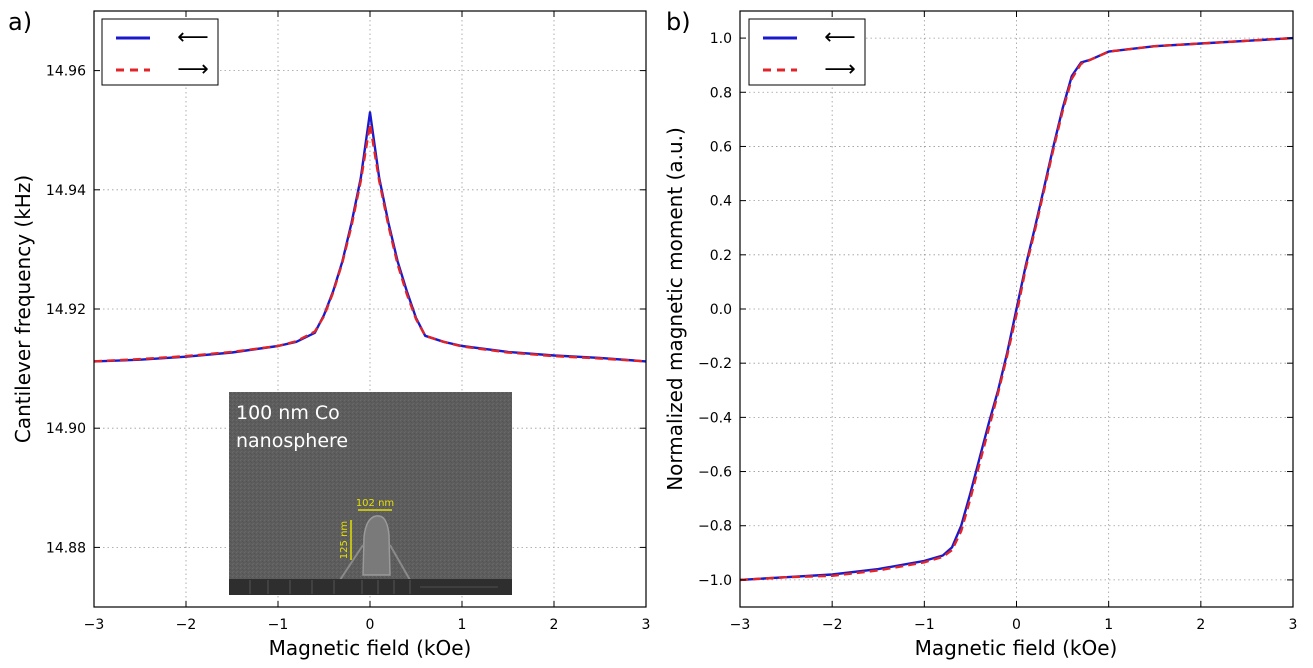 This screenshot has height=668, width=1313. I want to click on panel-a-y-tick-label-1: 14.90, so click(66, 429).